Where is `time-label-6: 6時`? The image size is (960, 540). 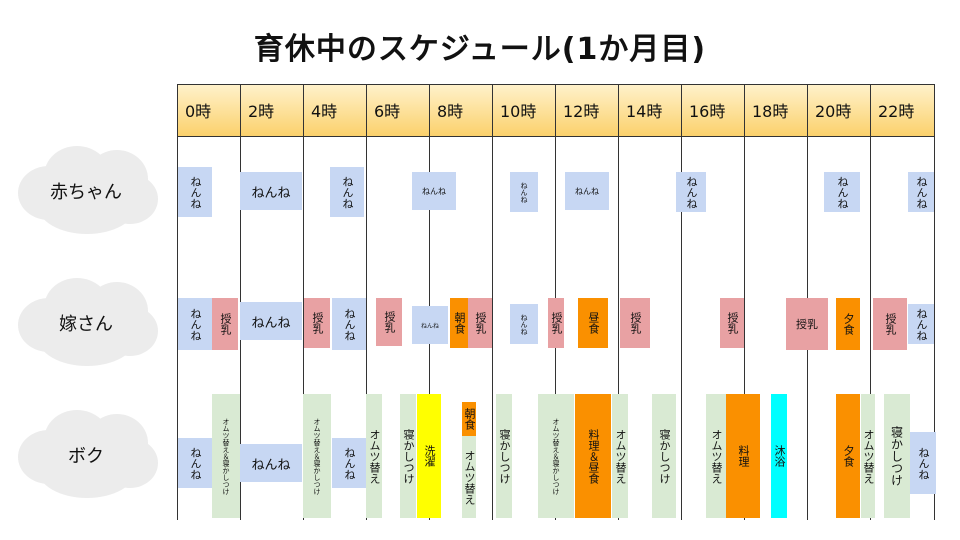
time-label-6: 6時 is located at coordinates (387, 111).